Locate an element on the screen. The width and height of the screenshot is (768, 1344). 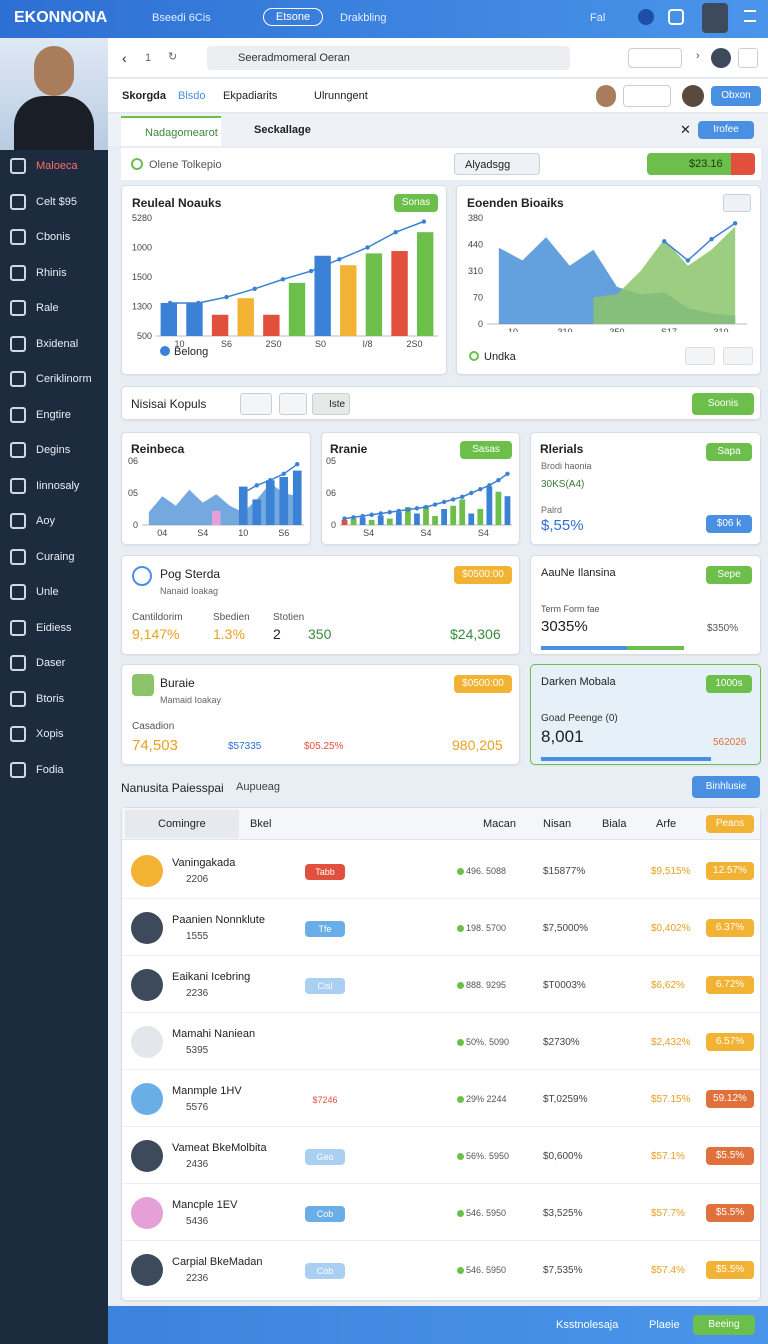
menu-item: Bxidenal is located at coordinates (57, 343).